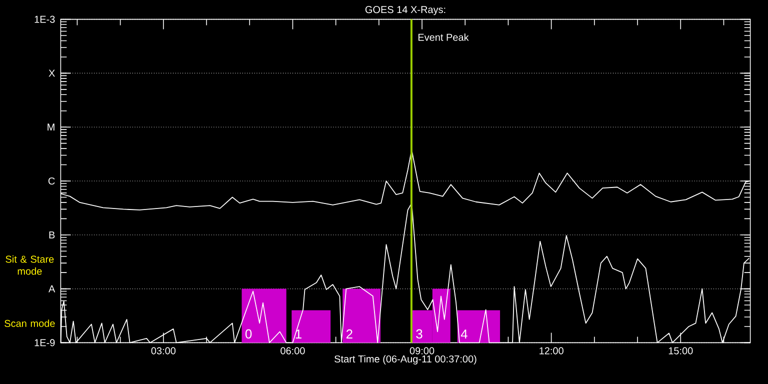 This screenshot has height=384, width=768. Describe the element at coordinates (443, 37) in the screenshot. I see `ref-line-label: Event Peak` at that location.